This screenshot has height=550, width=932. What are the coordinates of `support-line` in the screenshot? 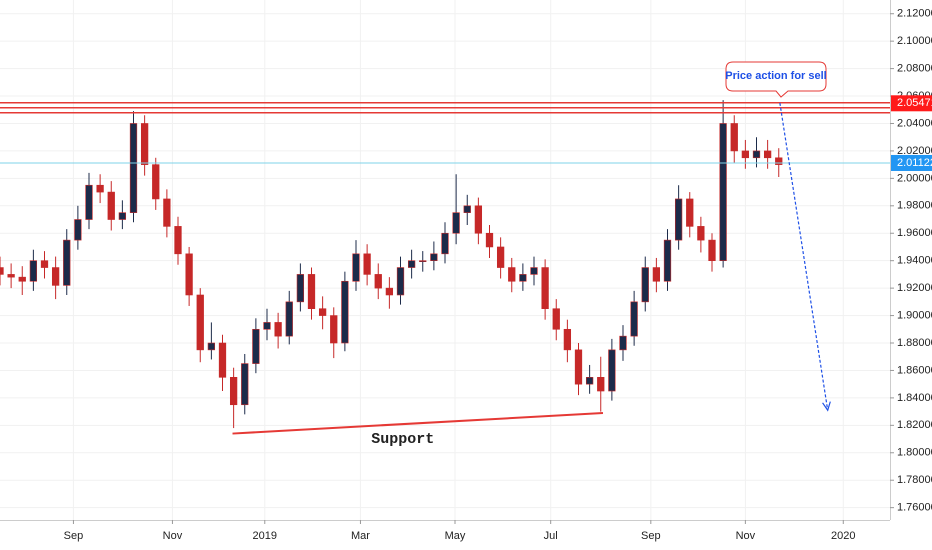 It's located at (418, 423).